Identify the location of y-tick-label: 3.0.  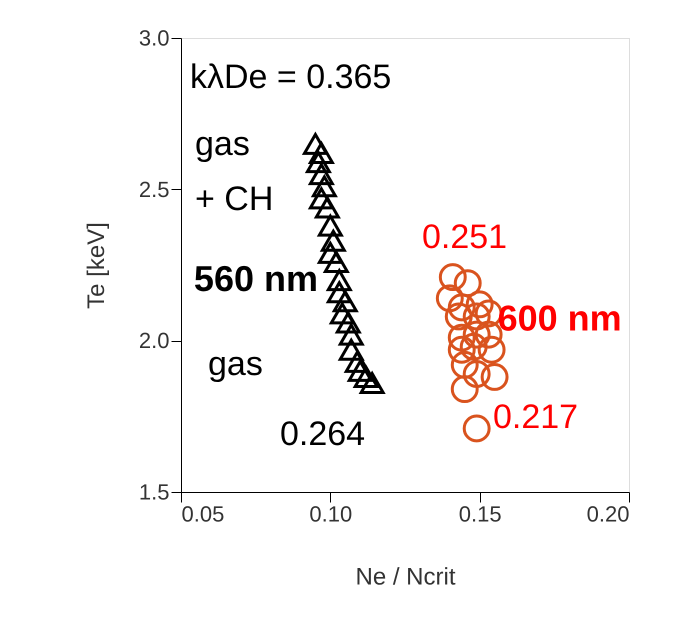
(154, 38).